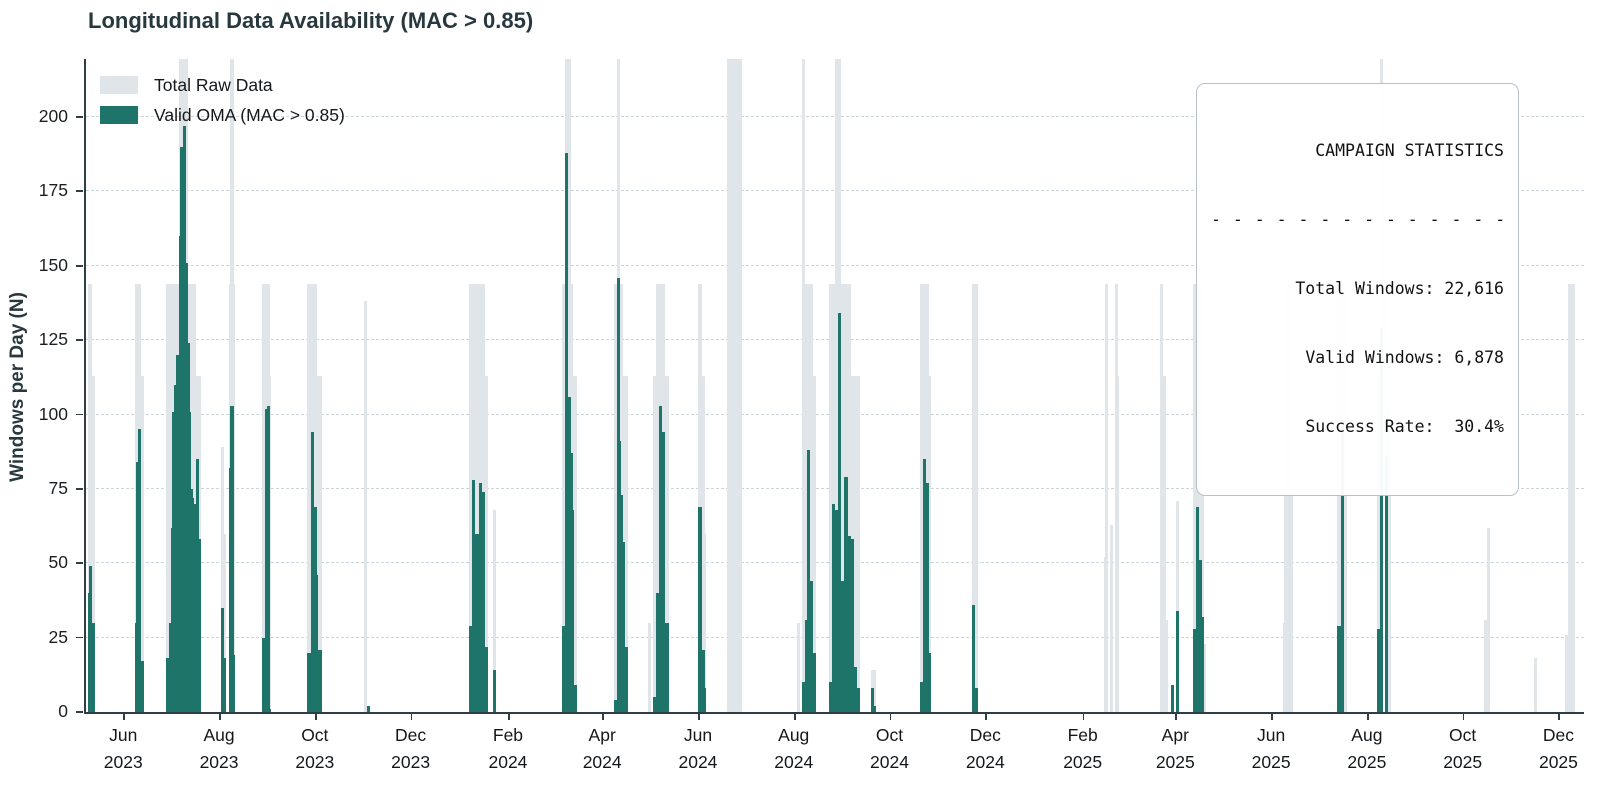 Image resolution: width=1600 pixels, height=790 pixels. Describe the element at coordinates (58, 562) in the screenshot. I see `y-tick-label: 50` at that location.